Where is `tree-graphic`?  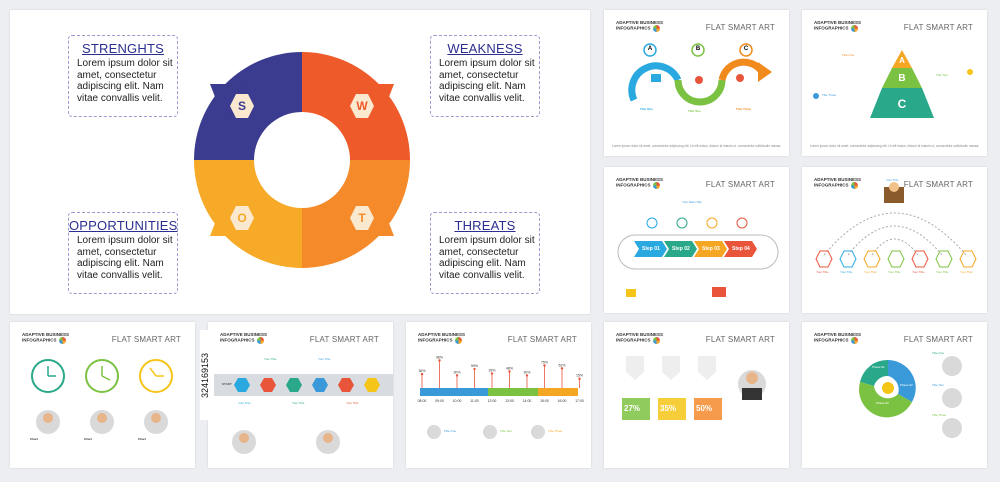
tree-graphic is located at coordinates (896, 225).